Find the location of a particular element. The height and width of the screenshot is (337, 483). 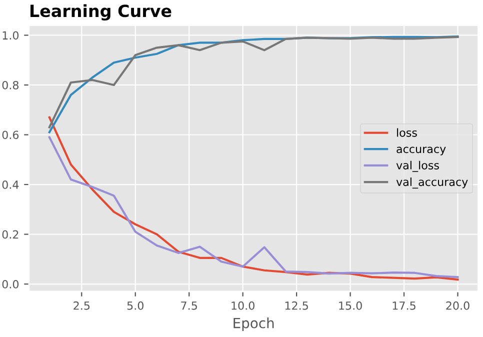

x-tick-label: 2.5 is located at coordinates (82, 305).